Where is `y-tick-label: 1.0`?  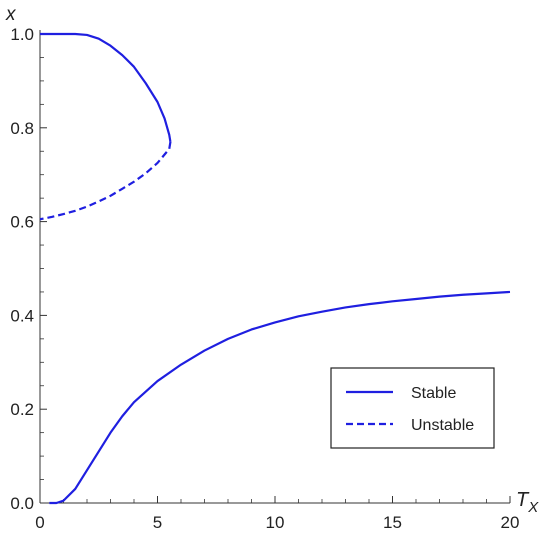 y-tick-label: 1.0 is located at coordinates (22, 34).